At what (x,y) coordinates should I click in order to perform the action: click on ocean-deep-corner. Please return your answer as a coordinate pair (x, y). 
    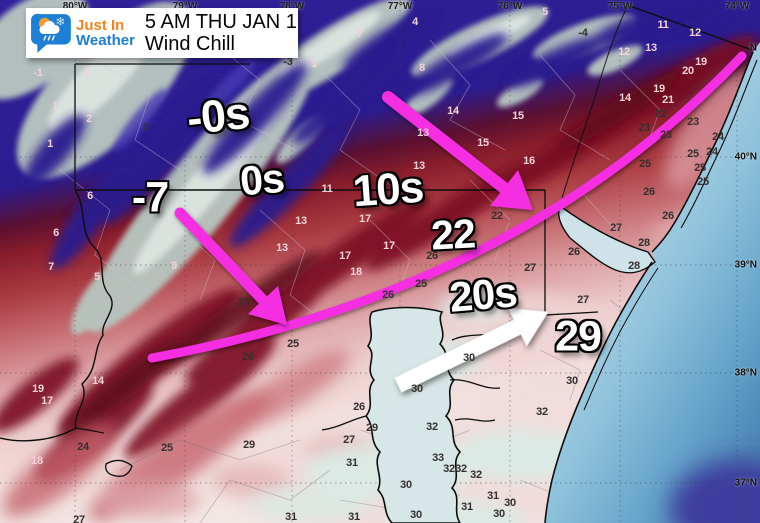
    Looking at the image, I should click on (715, 491).